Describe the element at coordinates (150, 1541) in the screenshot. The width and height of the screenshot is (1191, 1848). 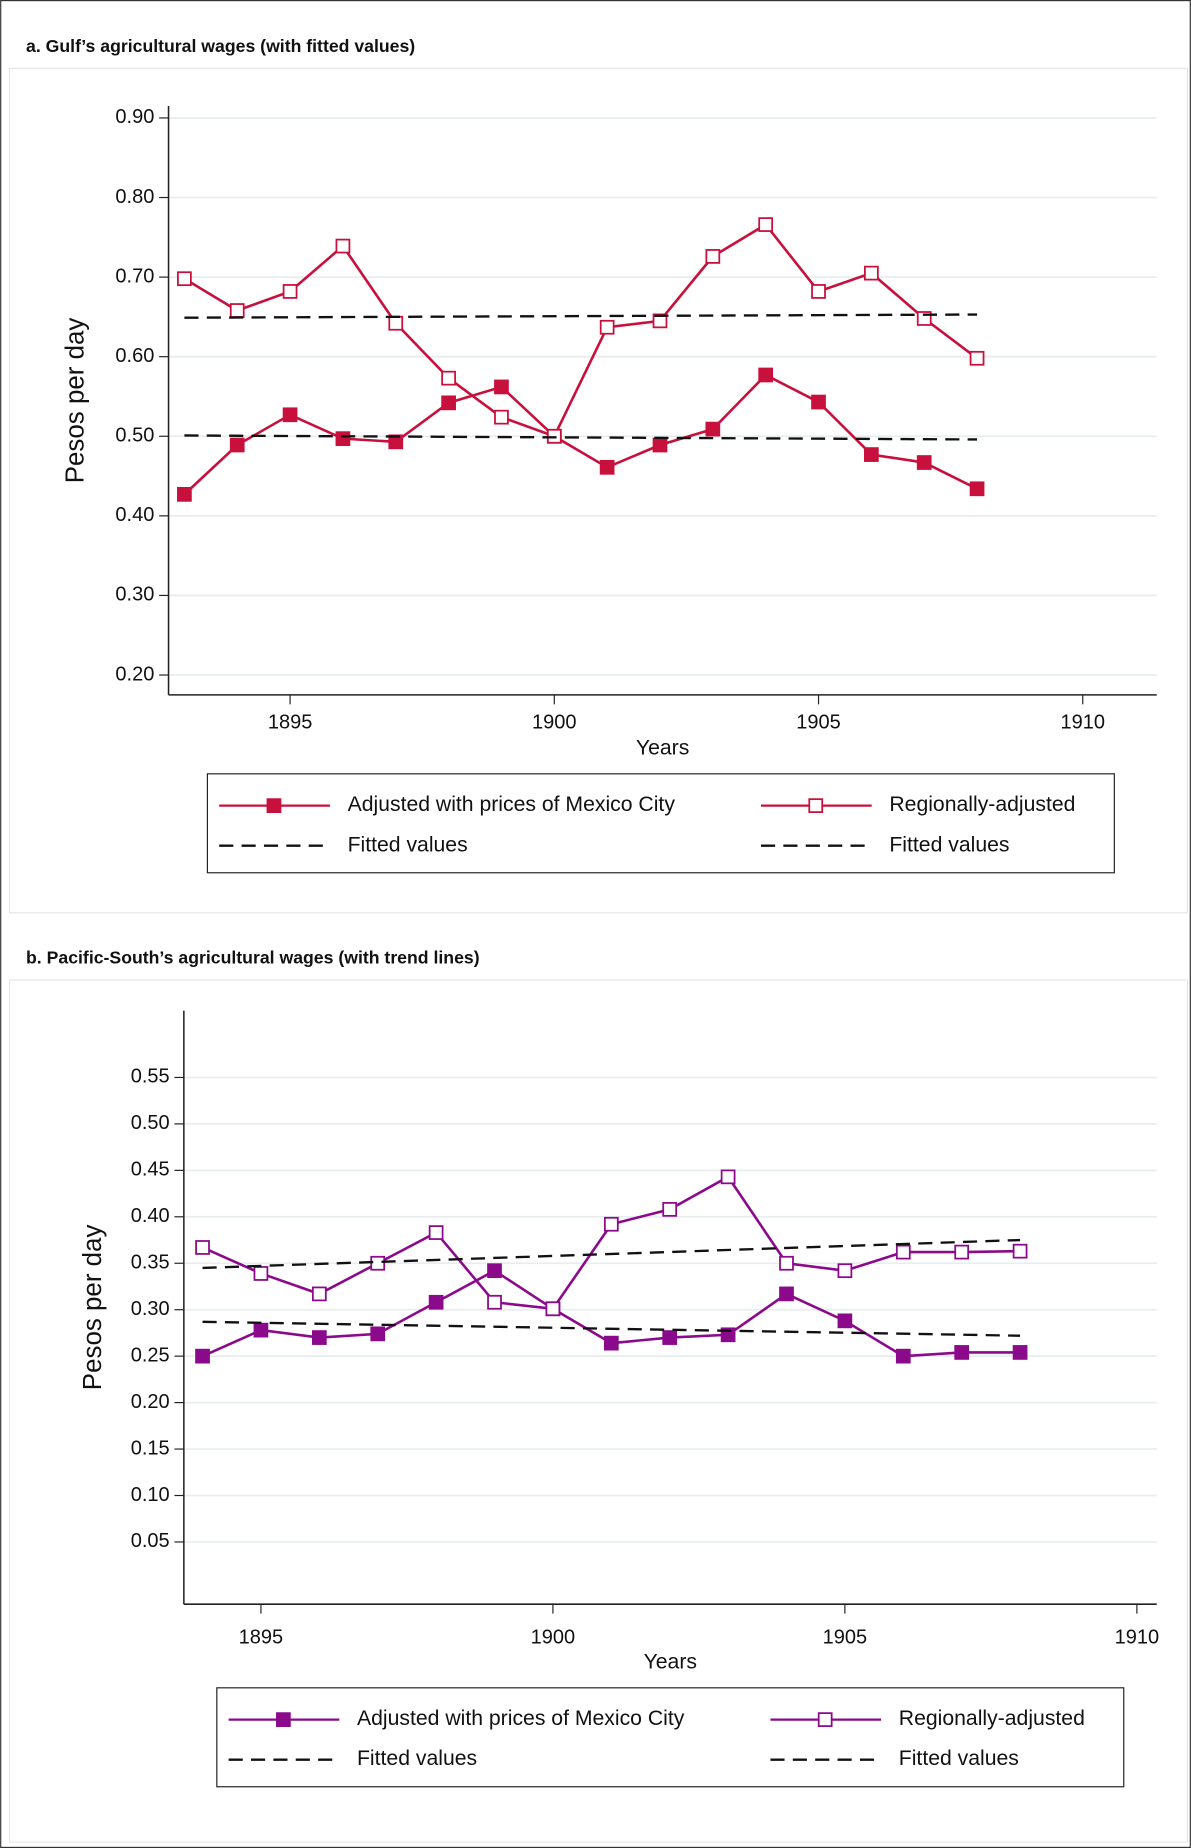
I see `y-tick-label: 0.05` at that location.